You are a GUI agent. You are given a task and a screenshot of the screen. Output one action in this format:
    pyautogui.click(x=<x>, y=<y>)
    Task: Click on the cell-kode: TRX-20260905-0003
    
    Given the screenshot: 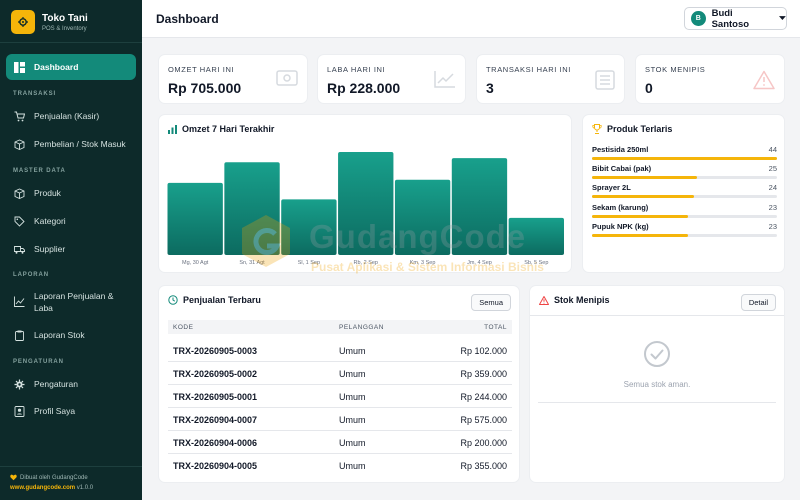 What is the action you would take?
    pyautogui.click(x=215, y=351)
    